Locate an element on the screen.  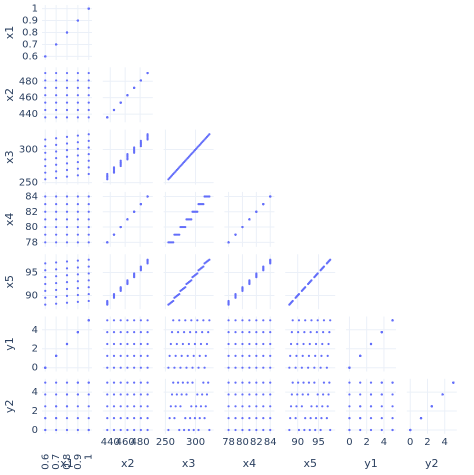
y-tick-label: 0 is located at coordinates (35, 368).